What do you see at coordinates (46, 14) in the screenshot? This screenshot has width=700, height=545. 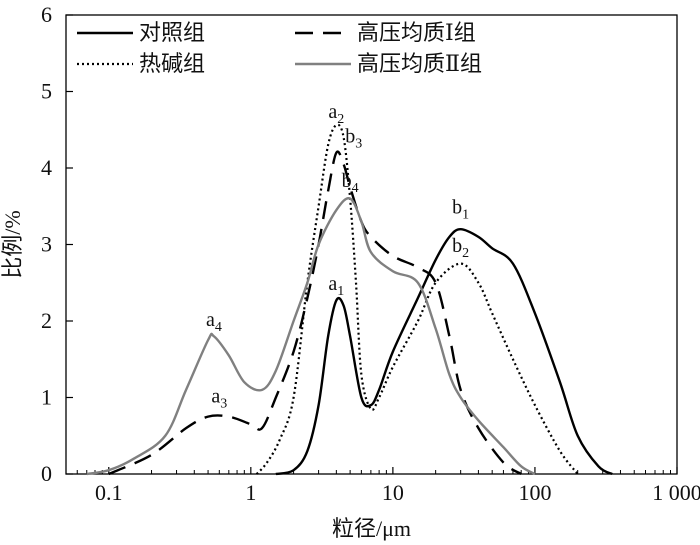 I see `y-tick-label: 6` at bounding box center [46, 14].